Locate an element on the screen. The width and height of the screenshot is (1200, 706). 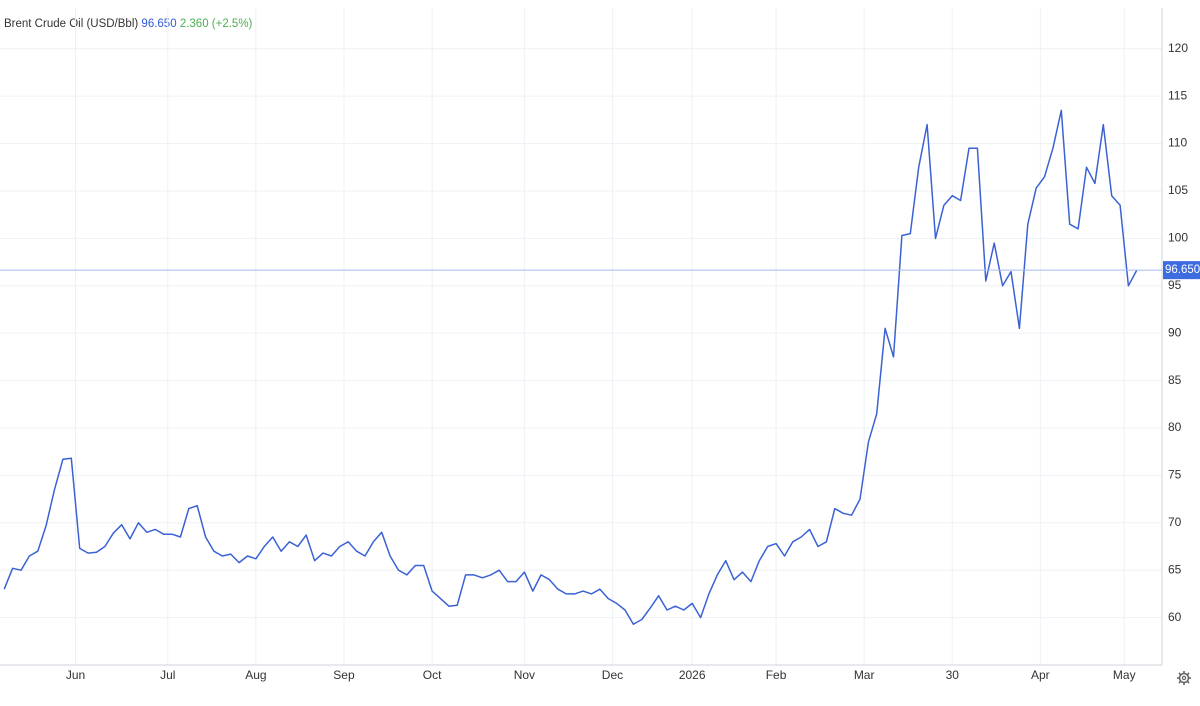
y-tick-label: 80 is located at coordinates (1175, 427).